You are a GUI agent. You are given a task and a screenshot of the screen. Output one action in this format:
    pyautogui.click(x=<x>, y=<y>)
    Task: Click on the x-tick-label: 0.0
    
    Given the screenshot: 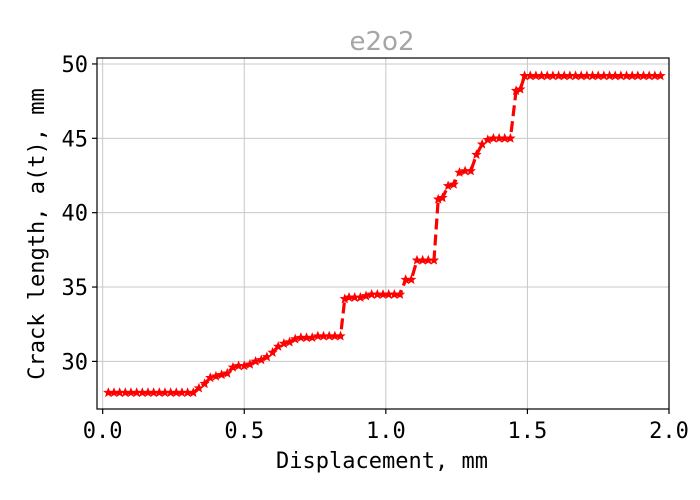 What is the action you would take?
    pyautogui.click(x=103, y=431)
    